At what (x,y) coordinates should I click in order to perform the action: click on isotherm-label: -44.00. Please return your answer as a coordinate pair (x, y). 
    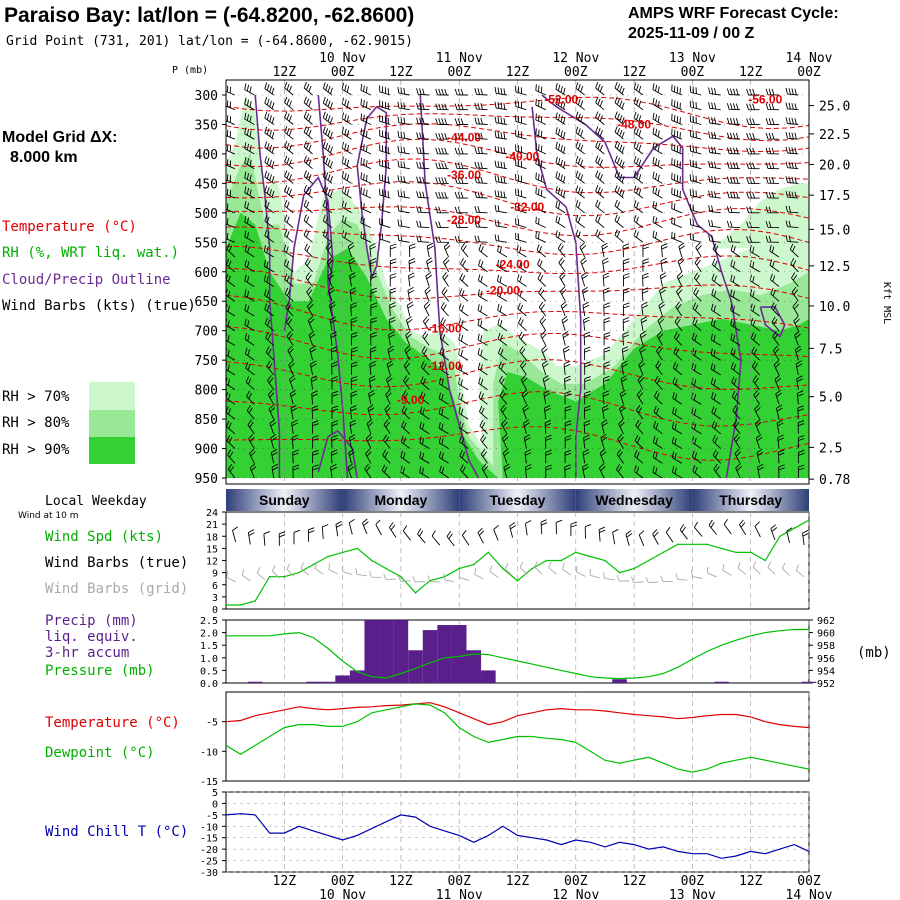
    Looking at the image, I should click on (464, 137).